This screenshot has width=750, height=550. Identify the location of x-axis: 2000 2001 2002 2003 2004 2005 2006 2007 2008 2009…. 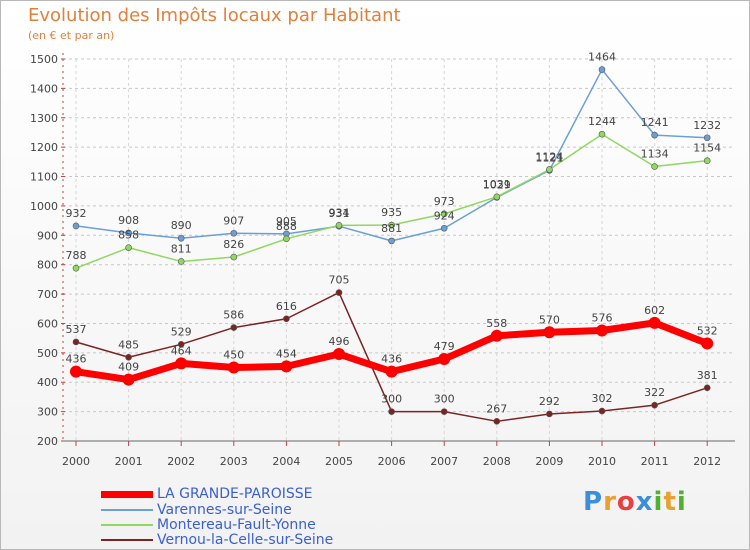
(398, 454).